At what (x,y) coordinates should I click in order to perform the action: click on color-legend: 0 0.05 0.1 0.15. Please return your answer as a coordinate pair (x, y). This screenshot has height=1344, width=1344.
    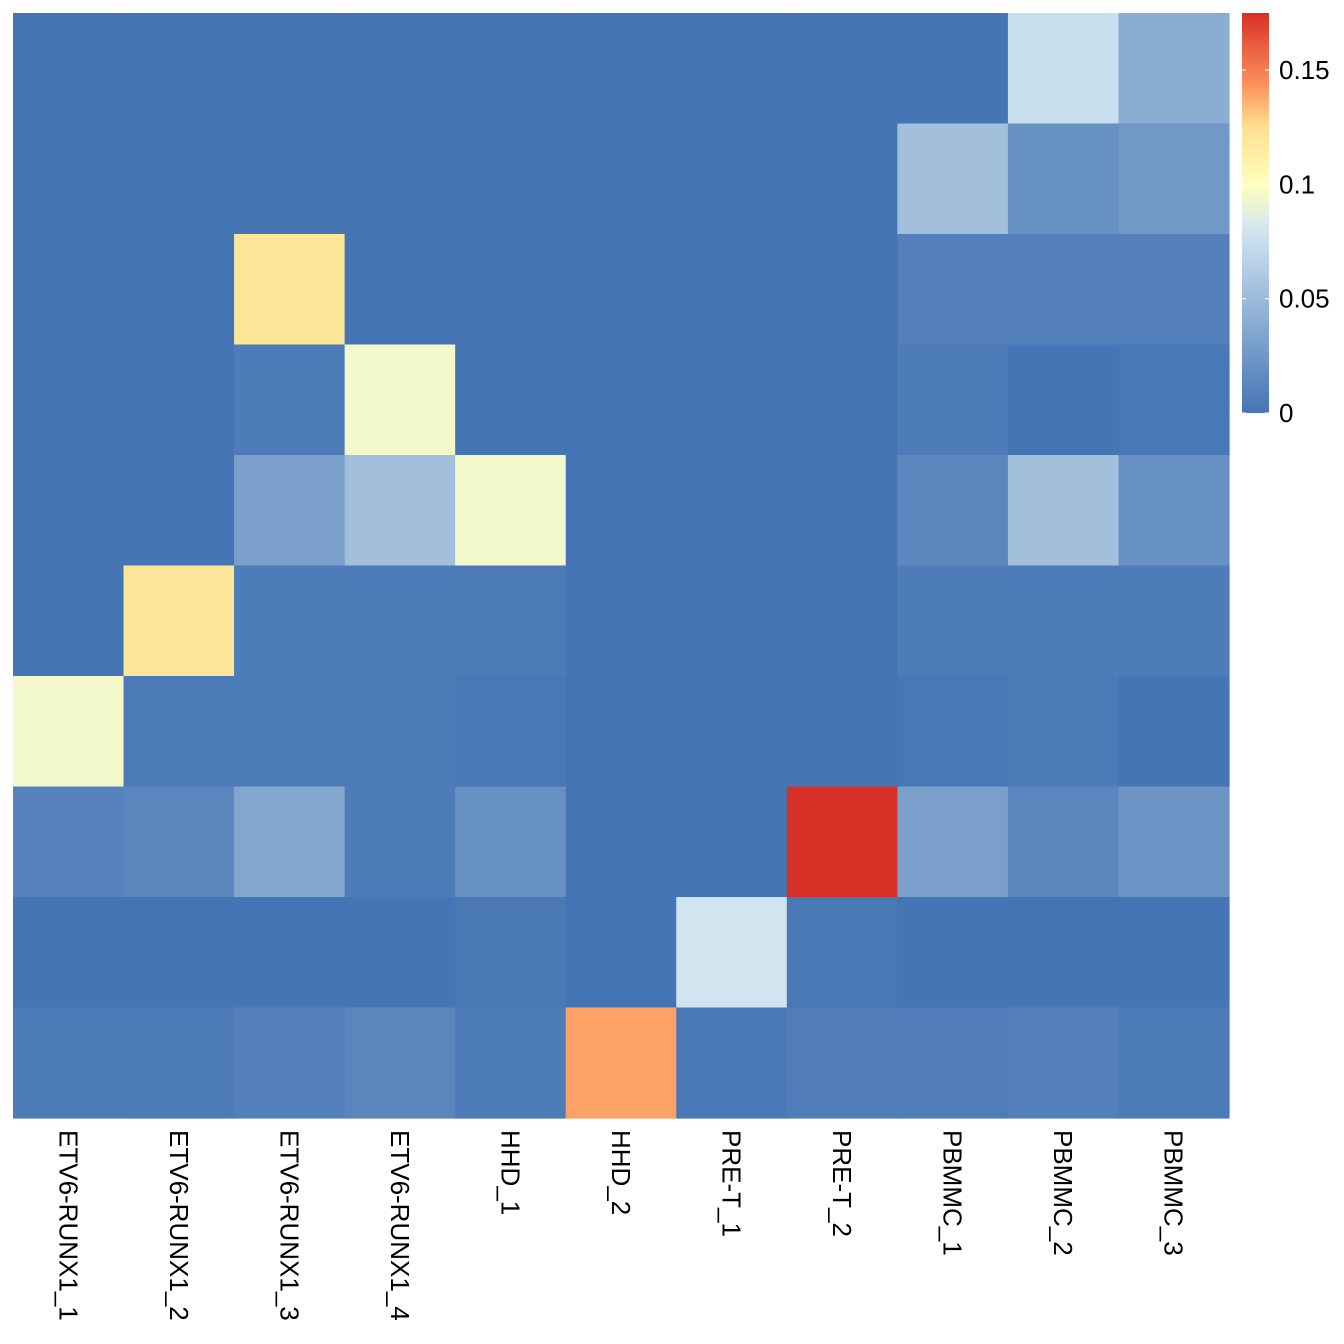
    Looking at the image, I should click on (1286, 220).